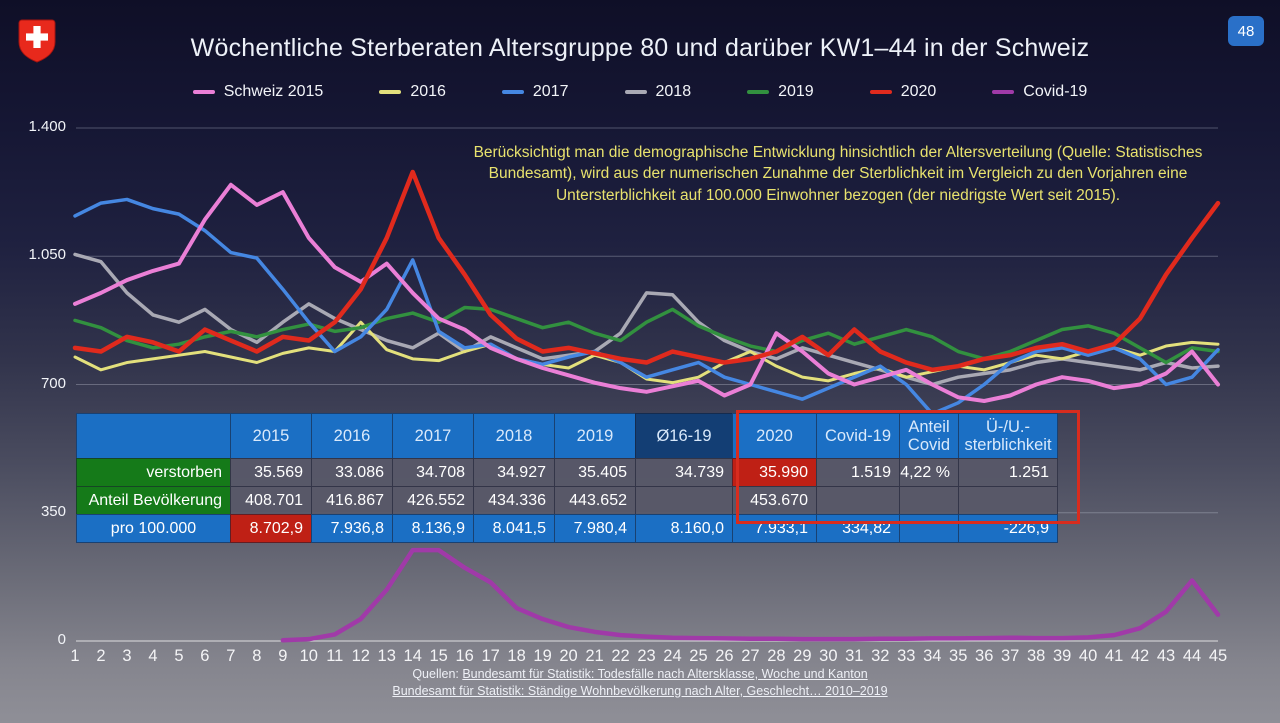  I want to click on y-tick-label: 1.050, so click(47, 255).